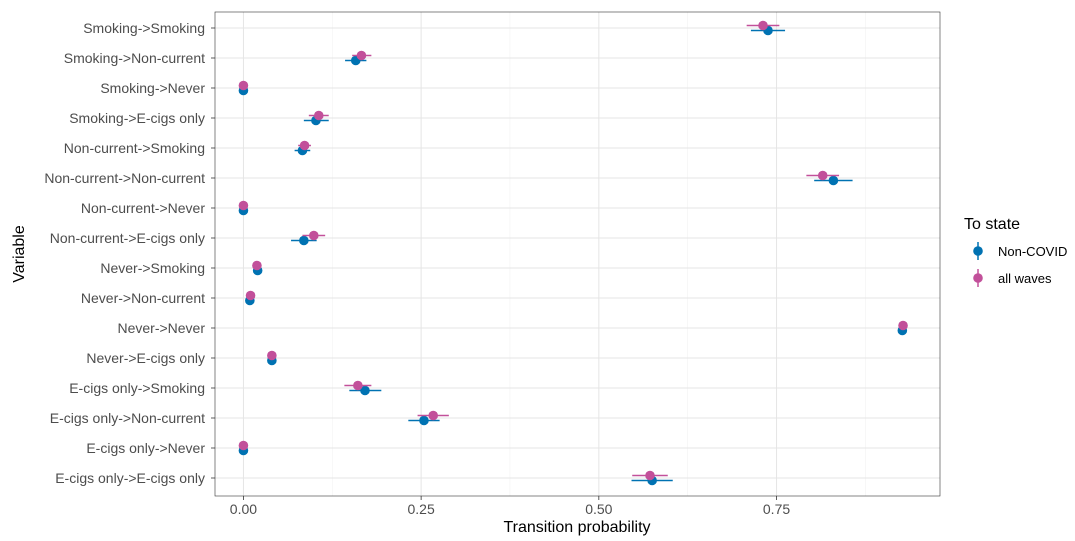 The height and width of the screenshot is (541, 1075). What do you see at coordinates (152, 268) in the screenshot?
I see `y-tick-label: Never->Smoking` at bounding box center [152, 268].